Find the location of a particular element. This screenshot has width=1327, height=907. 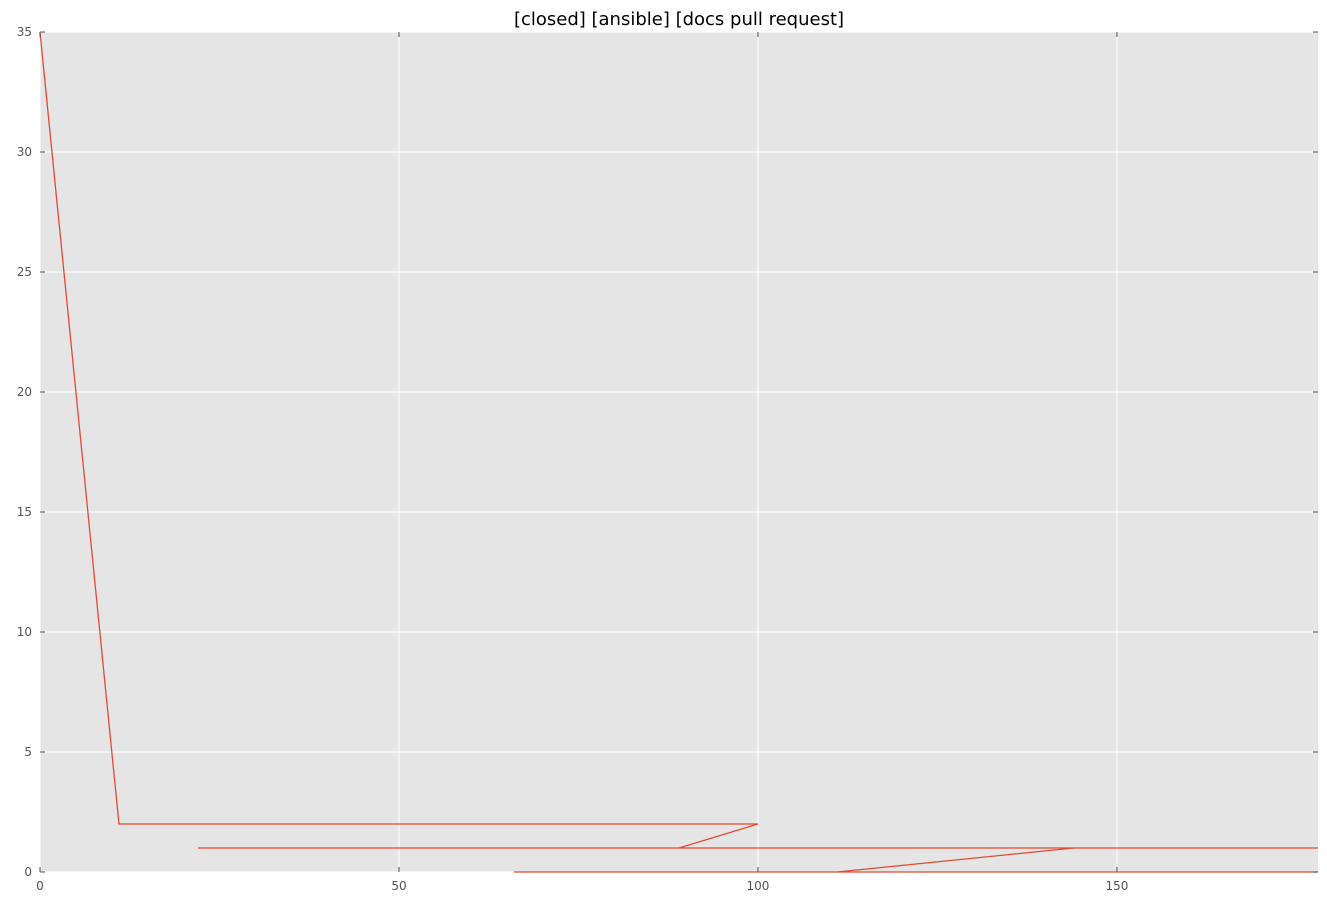

y-tick-label: 30 is located at coordinates (24, 152).